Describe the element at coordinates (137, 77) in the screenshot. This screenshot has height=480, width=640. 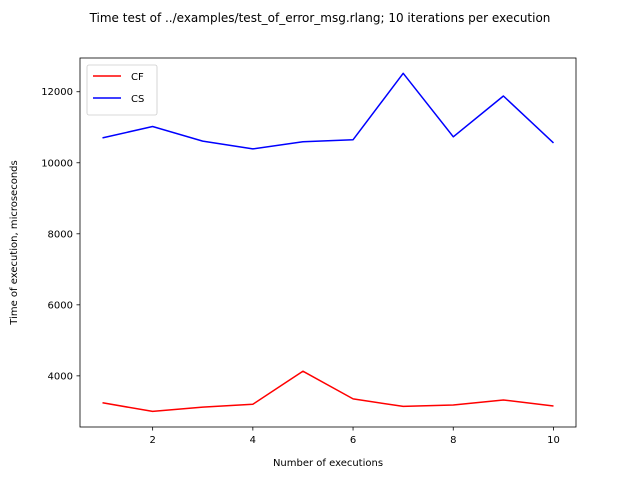
I see `legend-label-cf: CF` at that location.